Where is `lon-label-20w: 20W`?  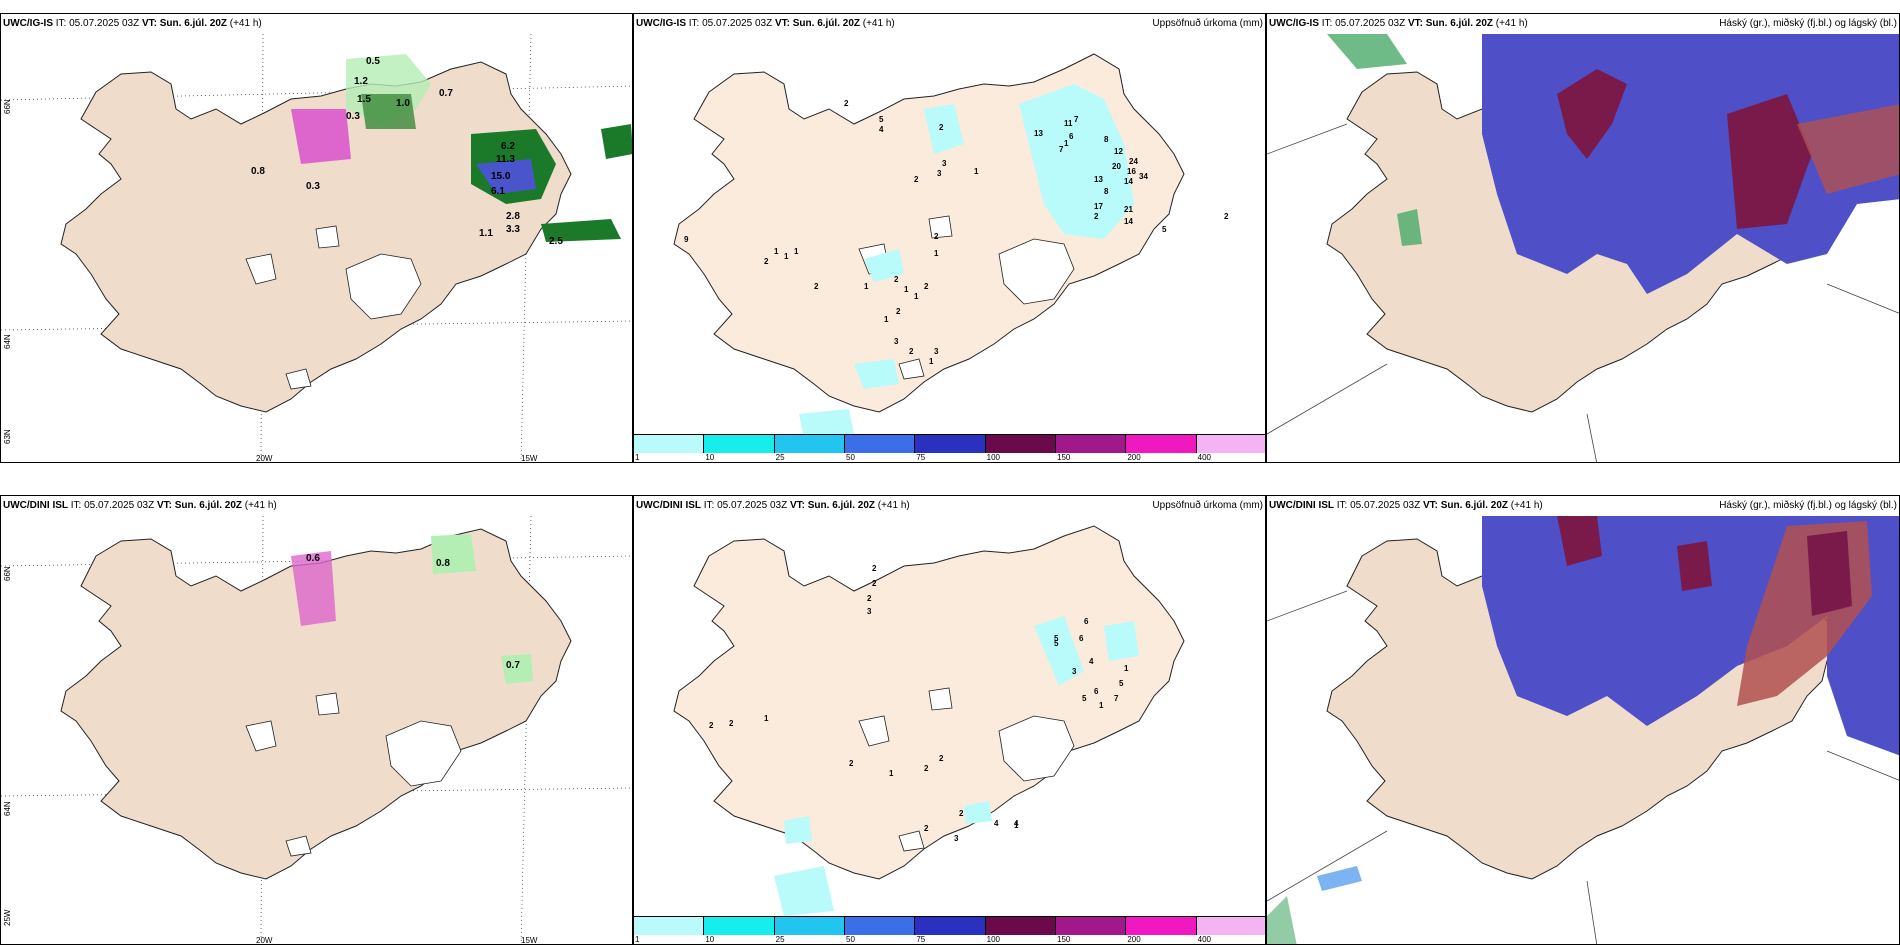
lon-label-20w: 20W is located at coordinates (264, 458).